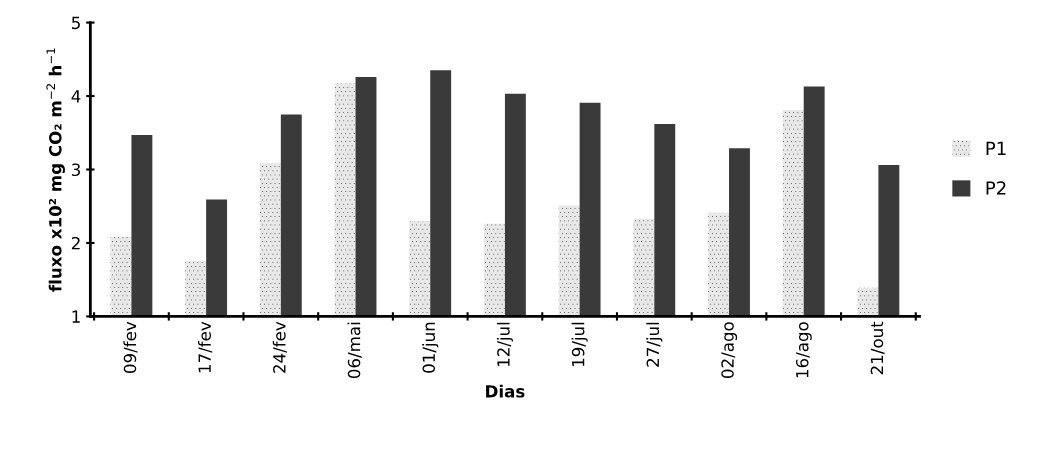  What do you see at coordinates (877, 348) in the screenshot?
I see `x-tick-label: 21/out` at bounding box center [877, 348].